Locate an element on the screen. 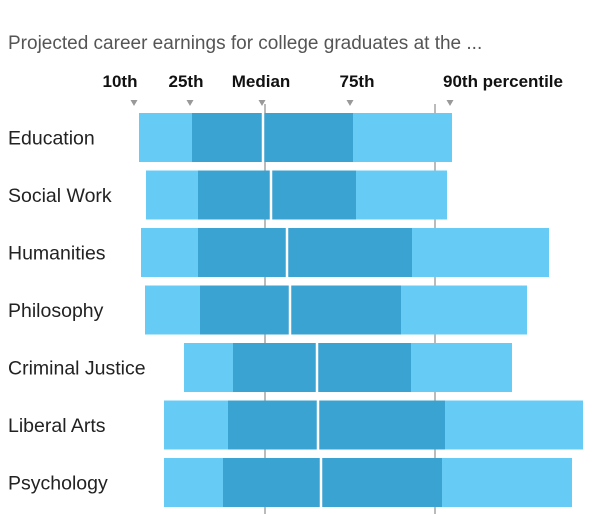 This screenshot has width=600, height=514. category-label: Education is located at coordinates (51, 139).